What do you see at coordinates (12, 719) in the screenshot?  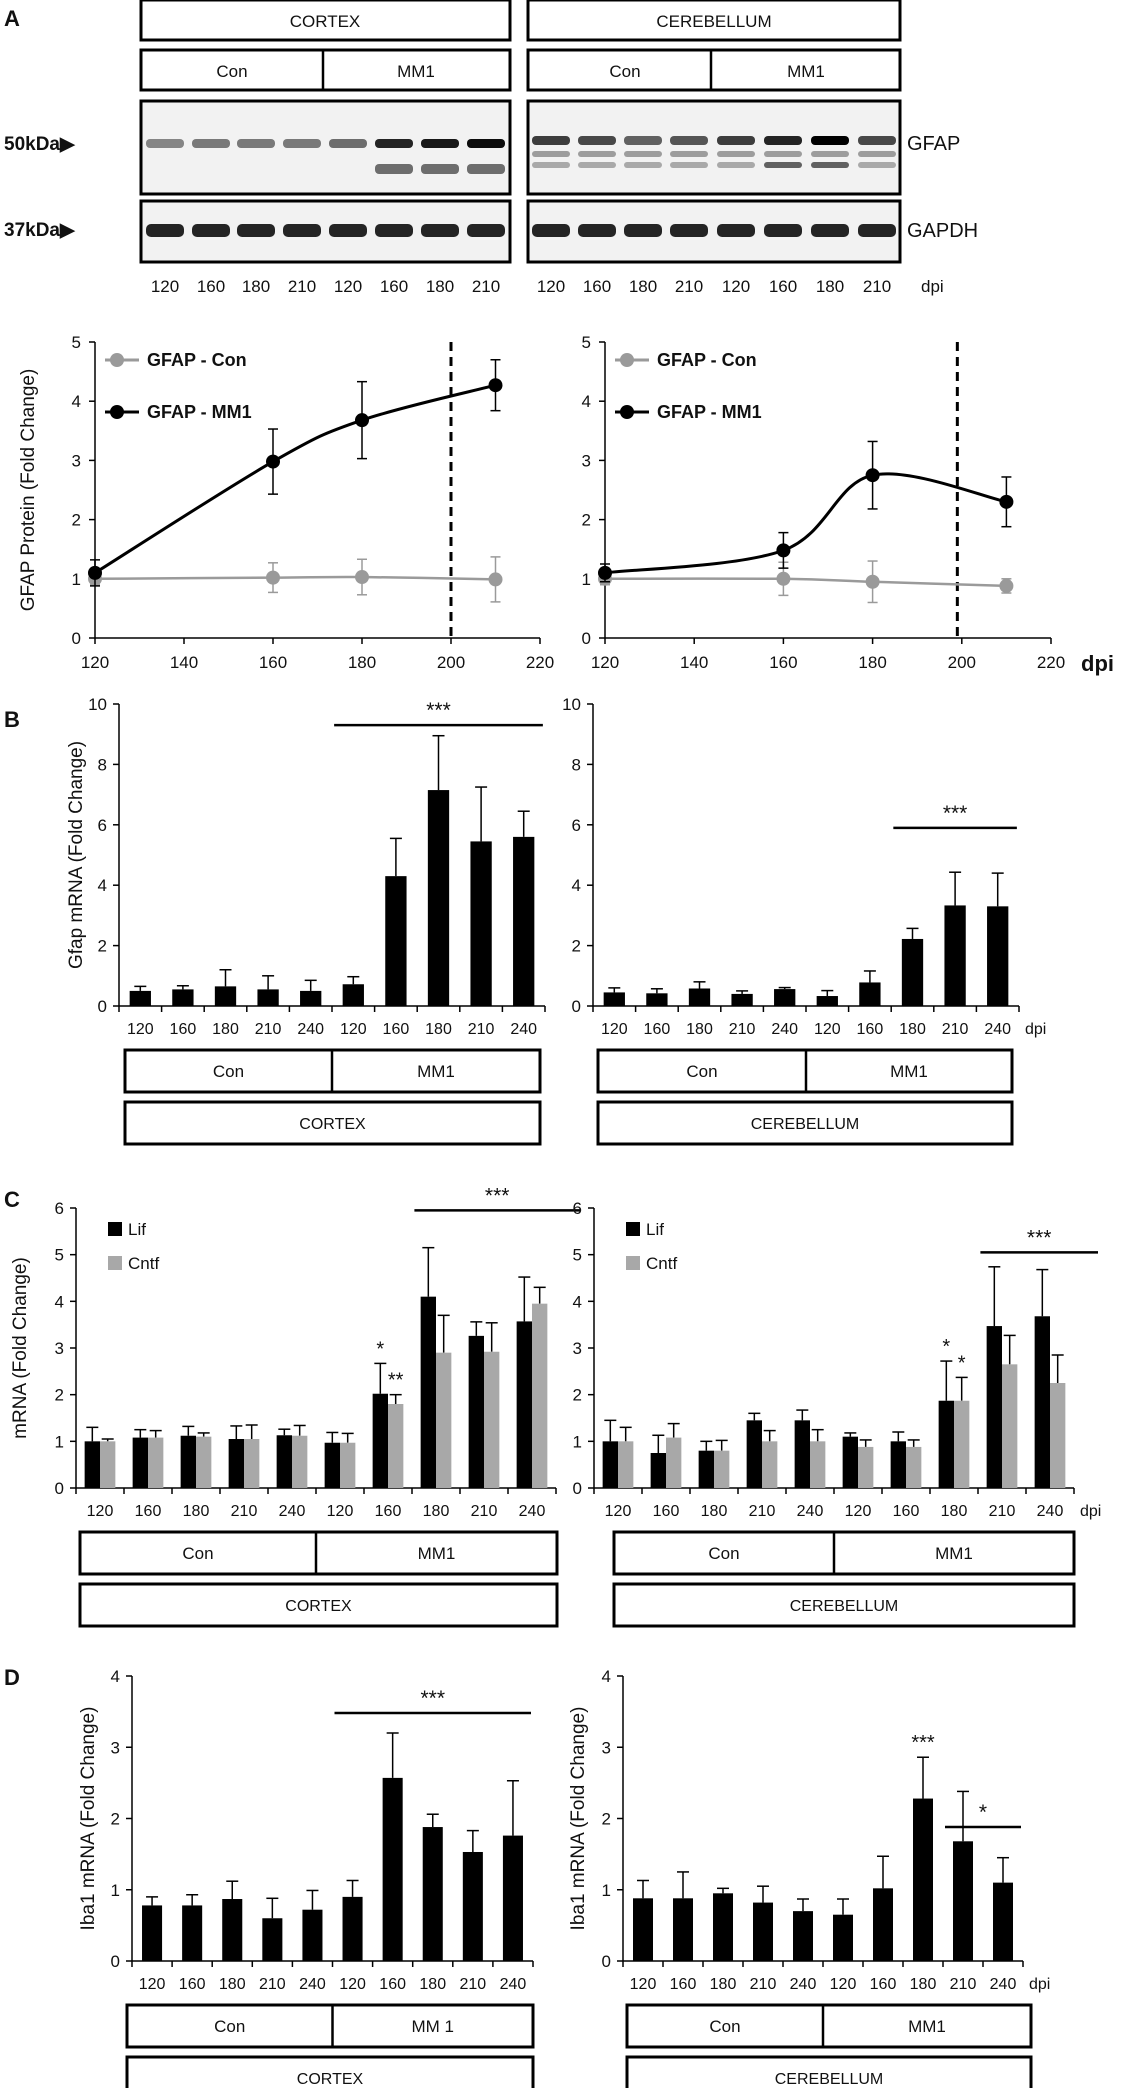 I see `panel-label-b: B` at bounding box center [12, 719].